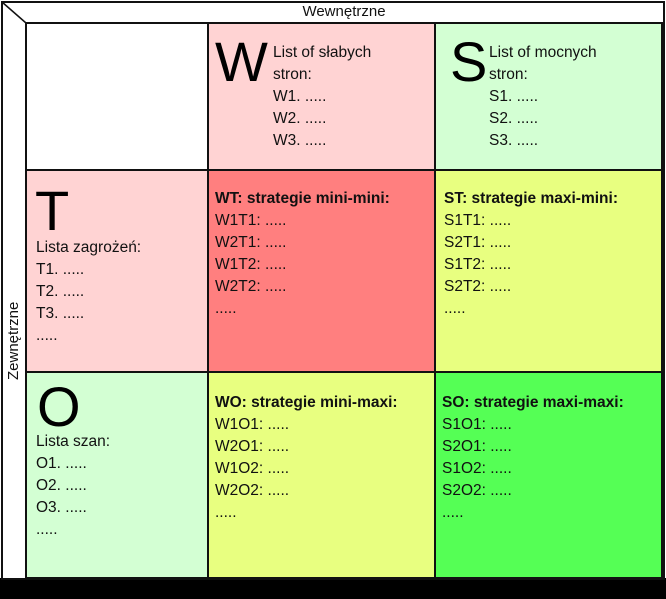 Image resolution: width=666 pixels, height=599 pixels. Describe the element at coordinates (469, 61) in the screenshot. I see `strengths-letter: S` at that location.